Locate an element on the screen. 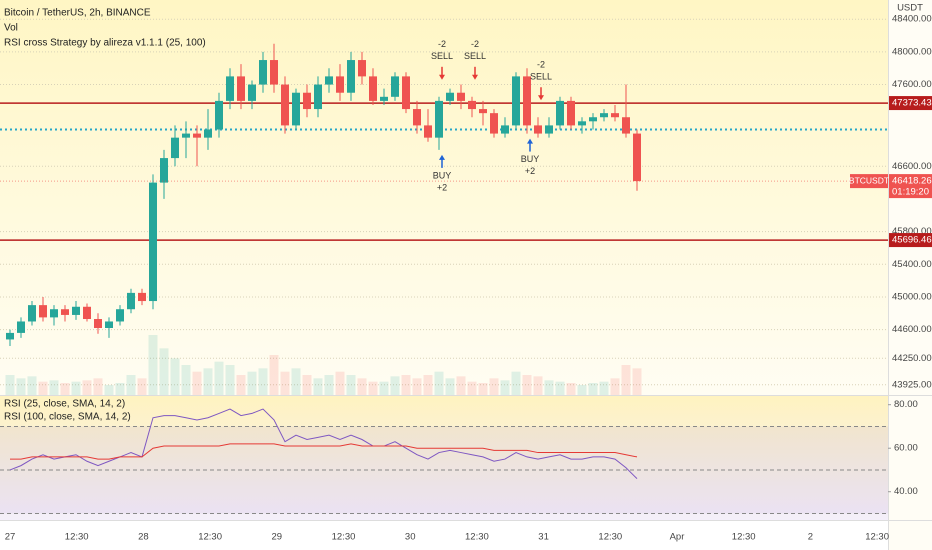  signal-side: BUY is located at coordinates (442, 175).